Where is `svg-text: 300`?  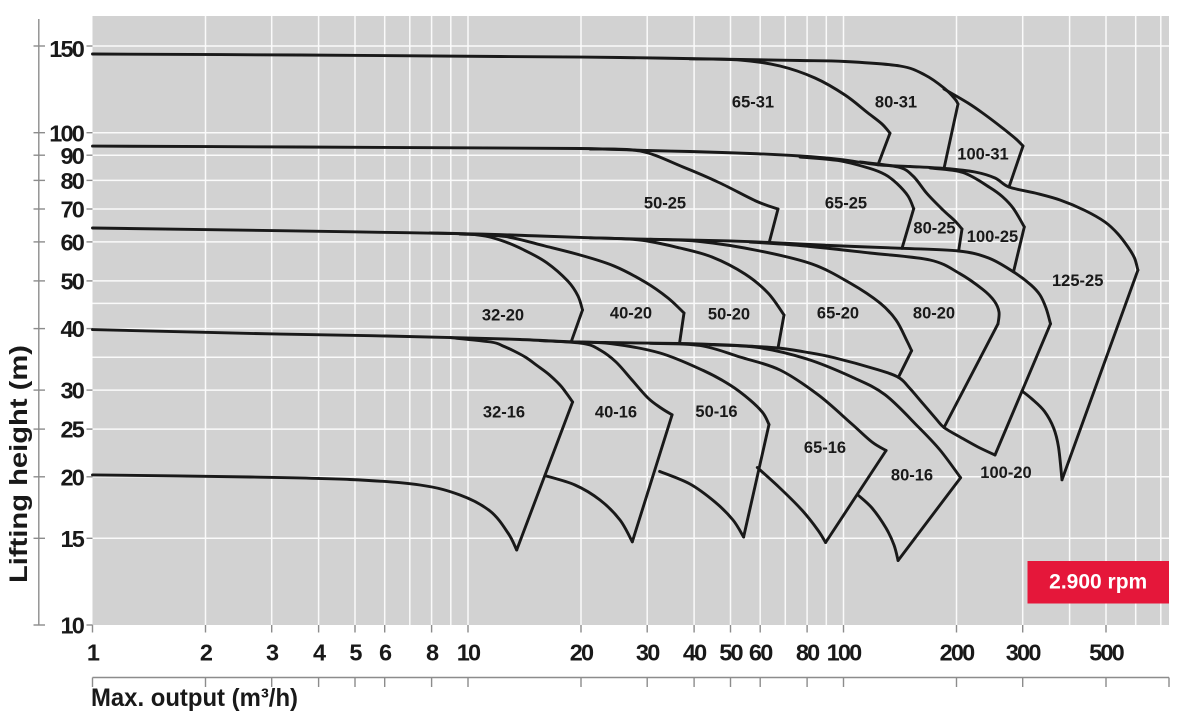 svg-text: 300 is located at coordinates (1024, 653).